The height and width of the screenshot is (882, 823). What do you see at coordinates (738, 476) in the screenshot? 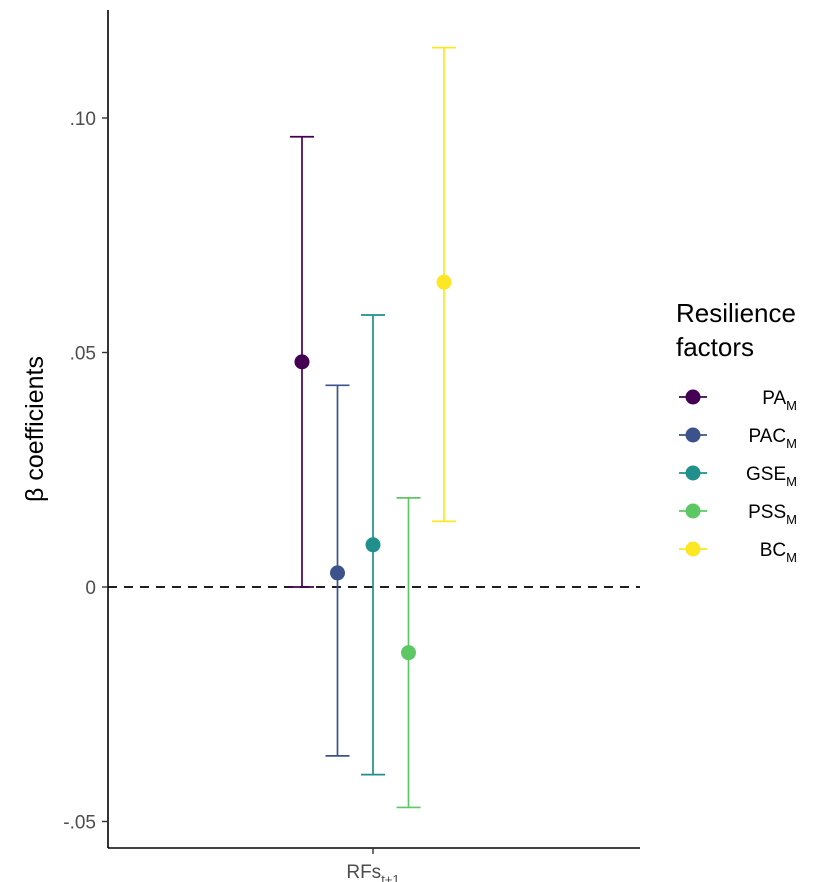
I see `legend-item-gse: GSEM` at bounding box center [738, 476].